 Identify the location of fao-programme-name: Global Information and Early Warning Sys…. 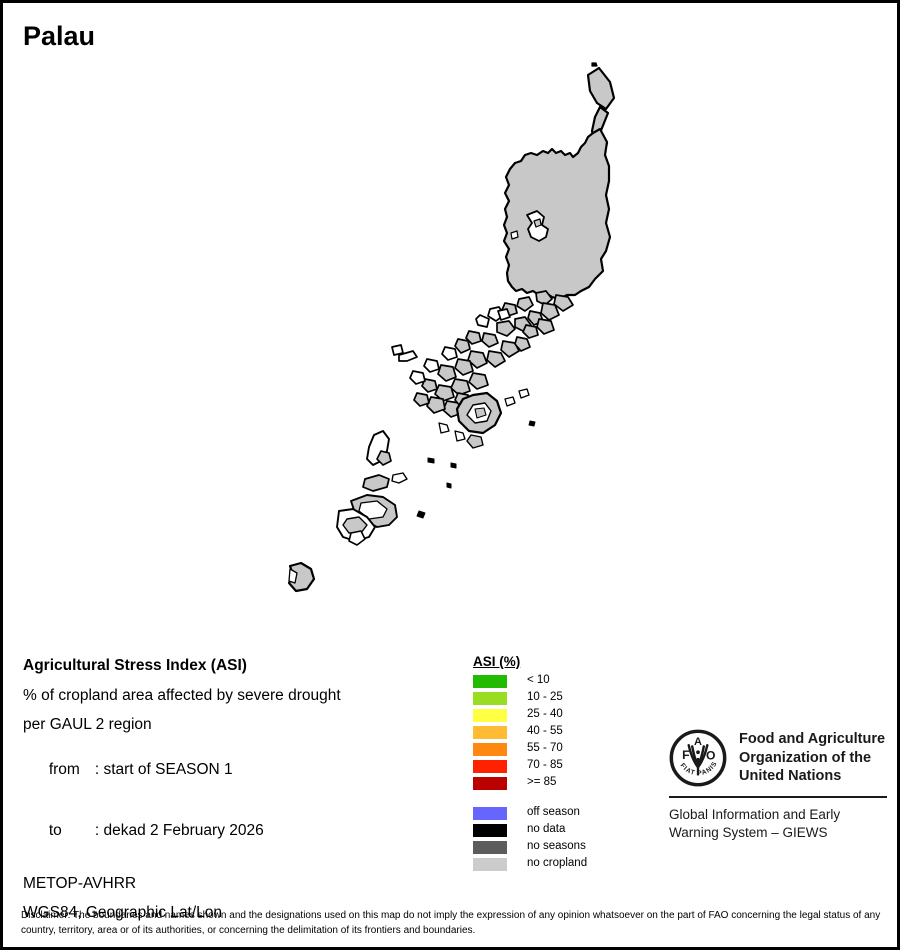
(778, 824).